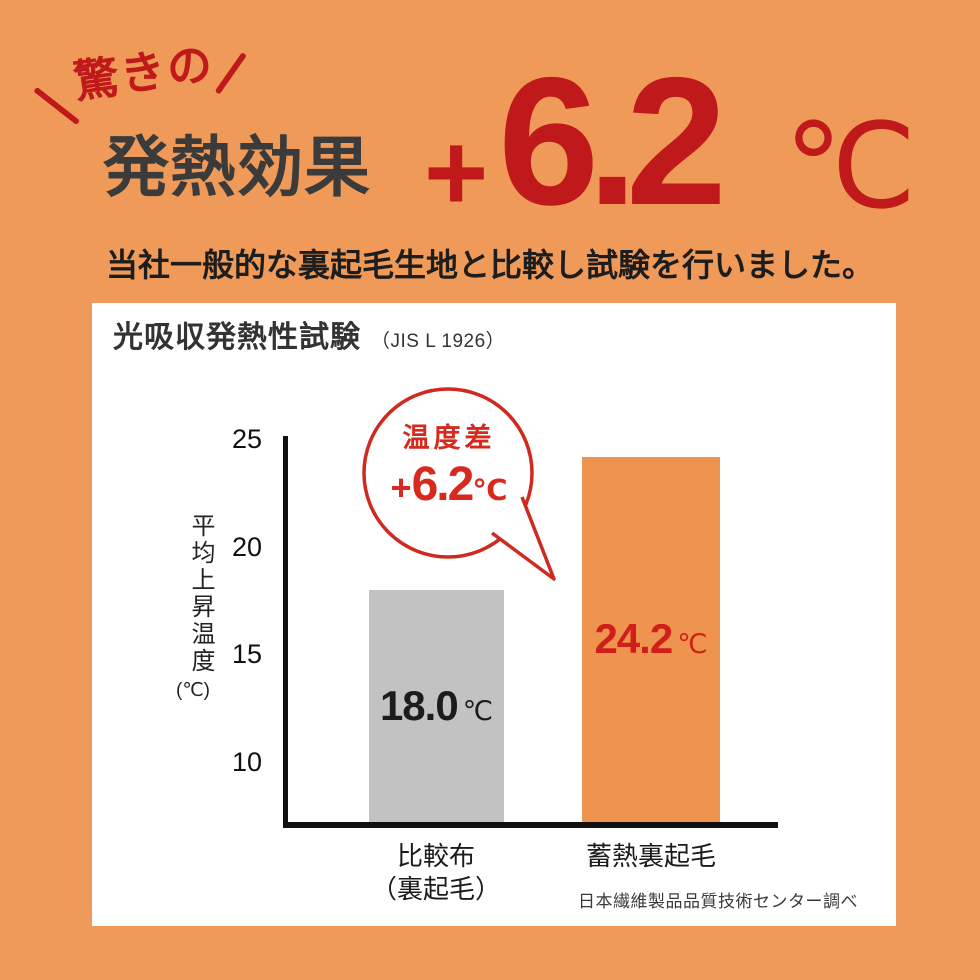 The height and width of the screenshot is (980, 980). Describe the element at coordinates (449, 438) in the screenshot. I see `bubble-title: 温度差` at that location.